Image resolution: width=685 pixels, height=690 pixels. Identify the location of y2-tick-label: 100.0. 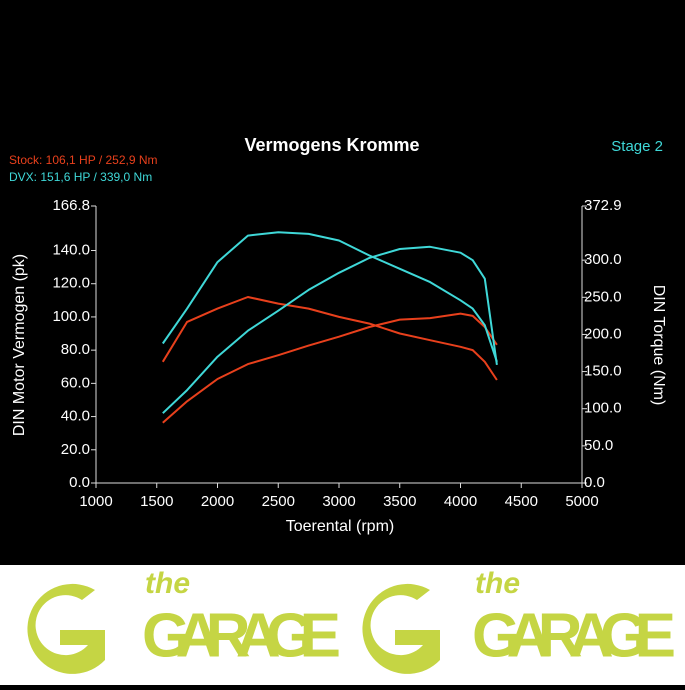
(603, 408).